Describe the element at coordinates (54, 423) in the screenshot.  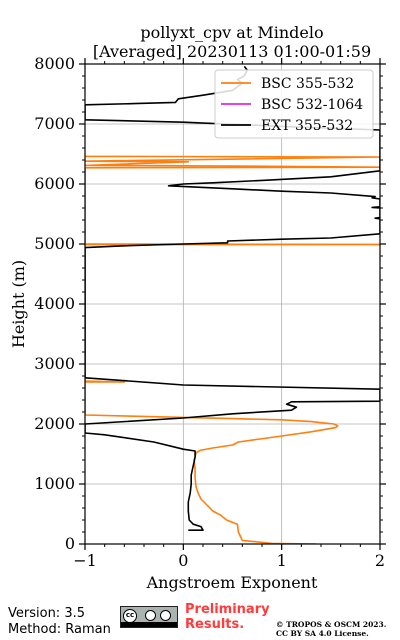
I see `y-tick-label: 2000` at that location.